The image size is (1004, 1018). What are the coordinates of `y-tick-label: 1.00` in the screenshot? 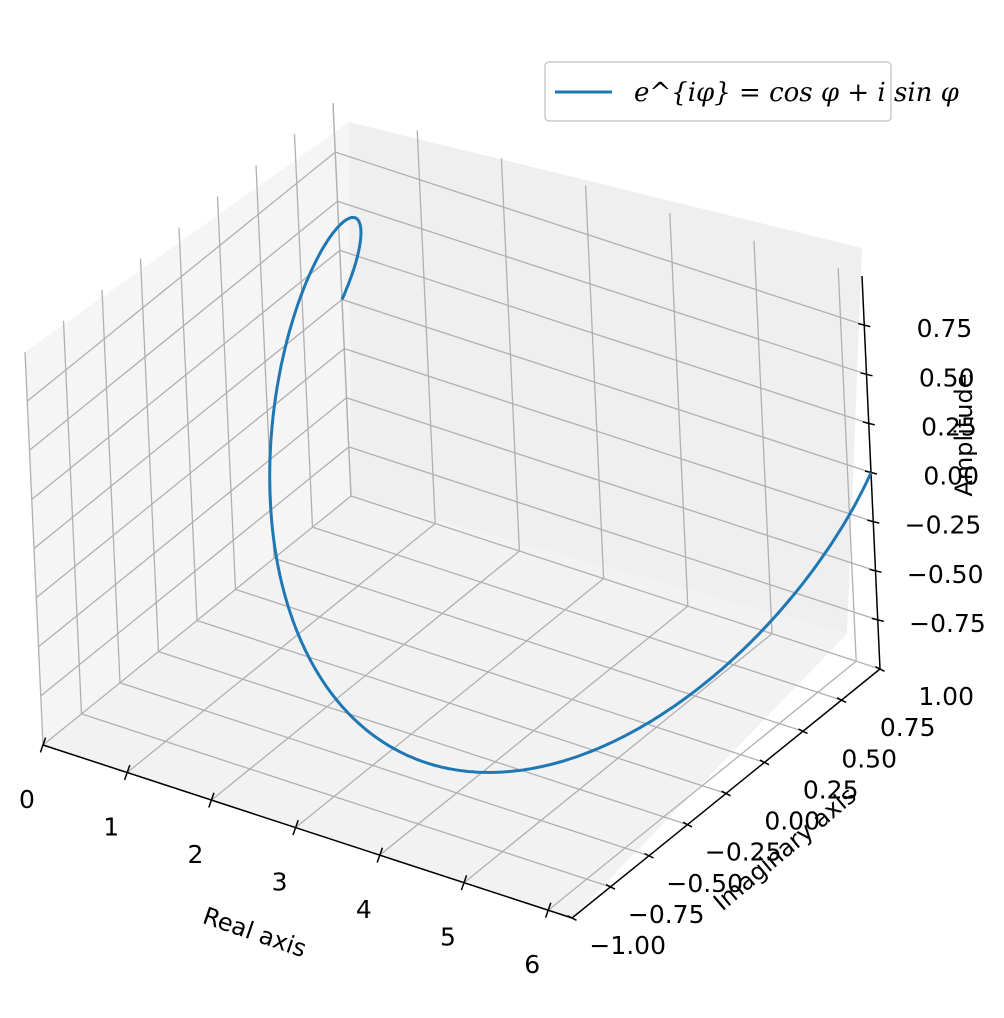 It's located at (946, 696).